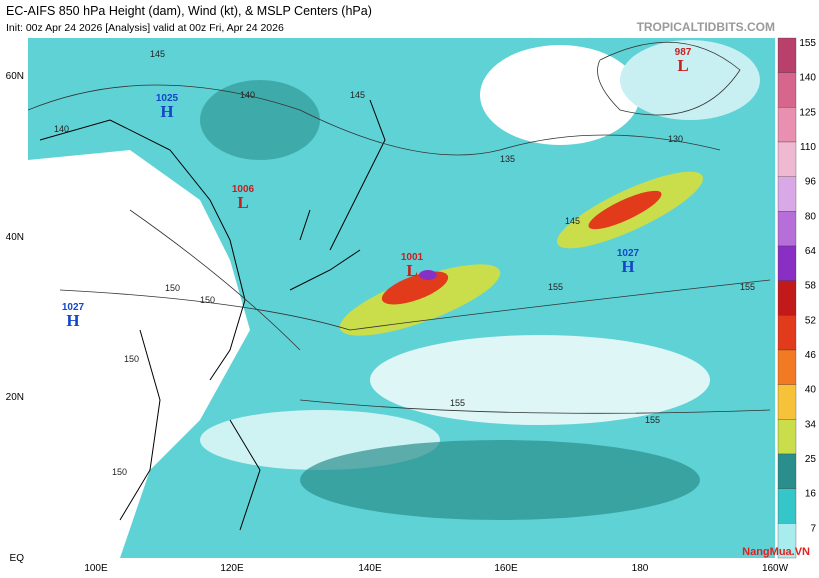 The width and height of the screenshot is (819, 578). Describe the element at coordinates (811, 494) in the screenshot. I see `colorbar-label: 16` at that location.